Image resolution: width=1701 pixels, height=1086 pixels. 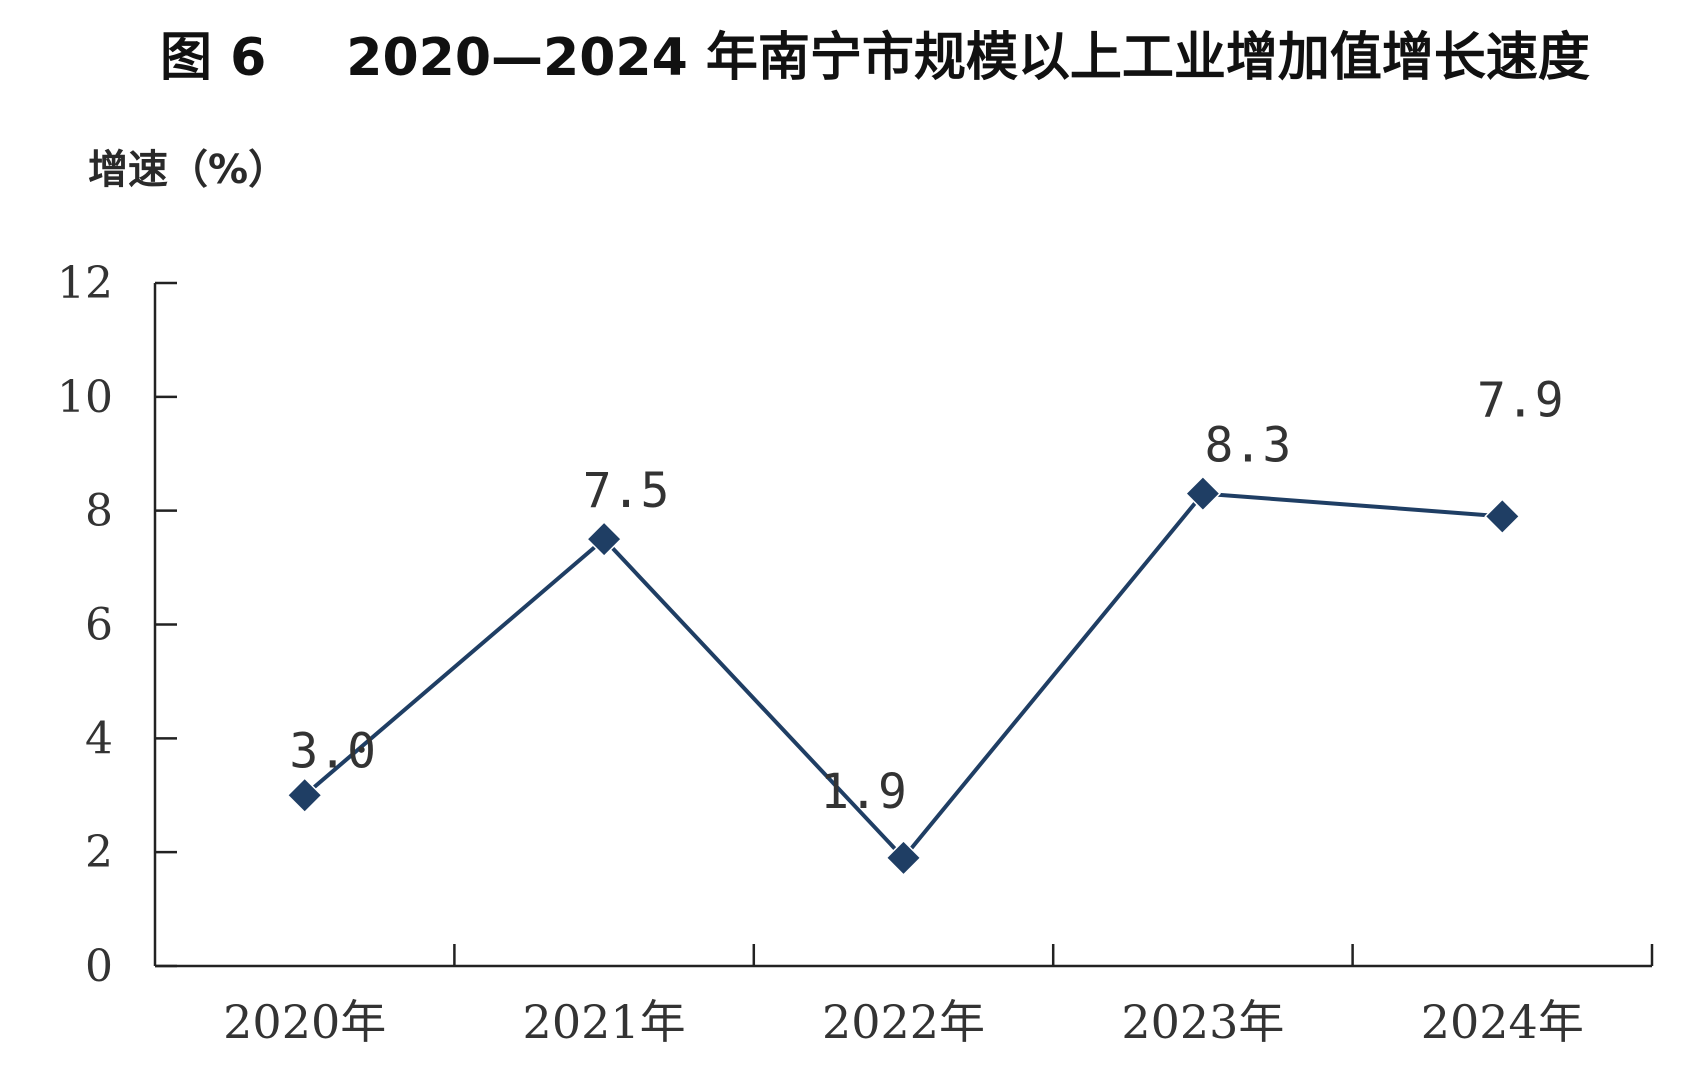 What do you see at coordinates (903, 1022) in the screenshot?
I see `x-tick-label: 2022年` at bounding box center [903, 1022].